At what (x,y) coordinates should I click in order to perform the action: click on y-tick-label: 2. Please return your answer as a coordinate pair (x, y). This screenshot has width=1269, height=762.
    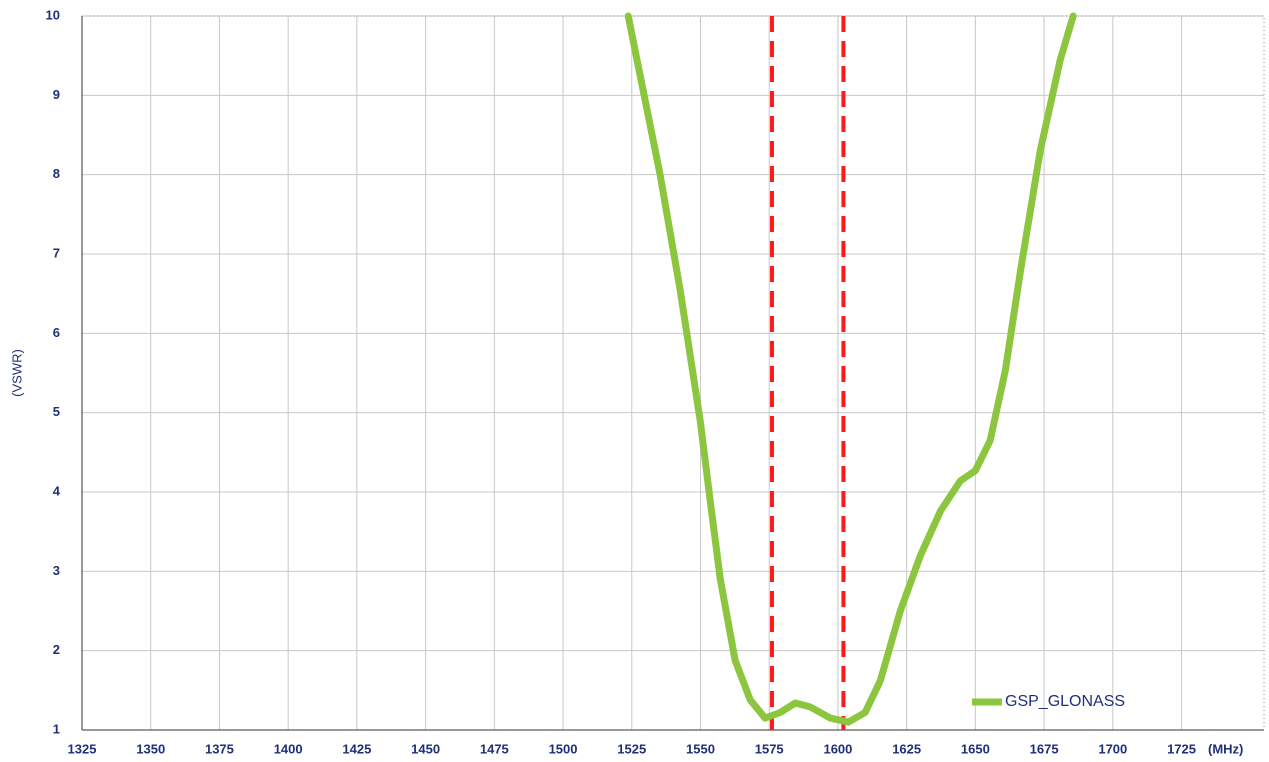
    Looking at the image, I should click on (56, 649).